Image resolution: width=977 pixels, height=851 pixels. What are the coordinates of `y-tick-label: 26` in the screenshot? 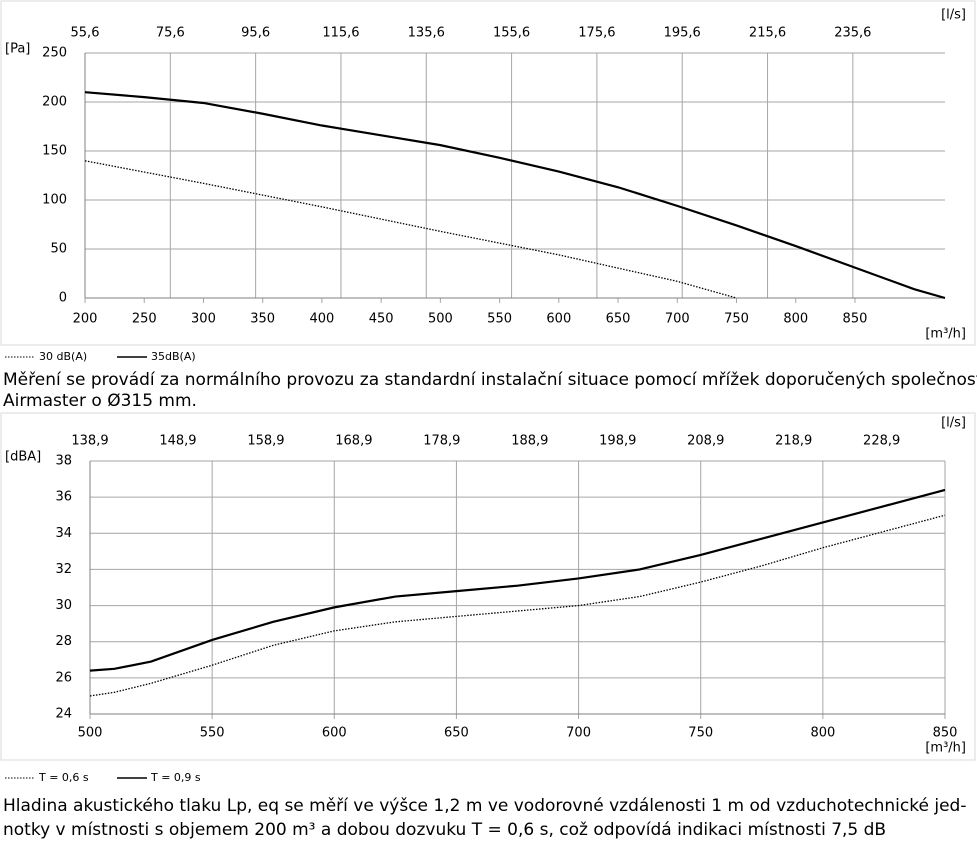 It's located at (63, 677).